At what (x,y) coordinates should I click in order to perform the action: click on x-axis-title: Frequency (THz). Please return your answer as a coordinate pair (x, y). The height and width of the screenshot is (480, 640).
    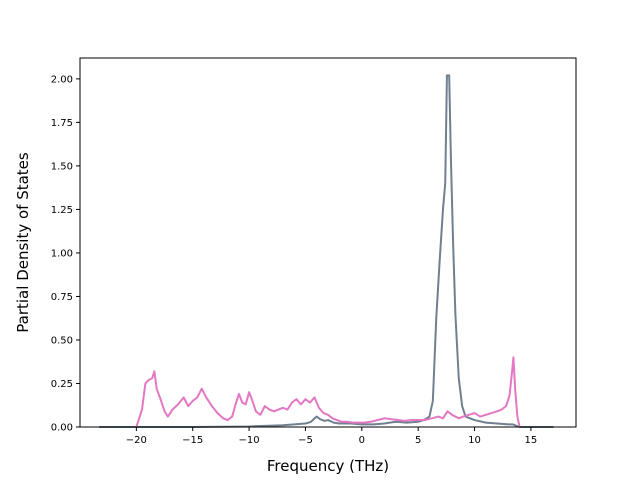
    Looking at the image, I should click on (328, 466).